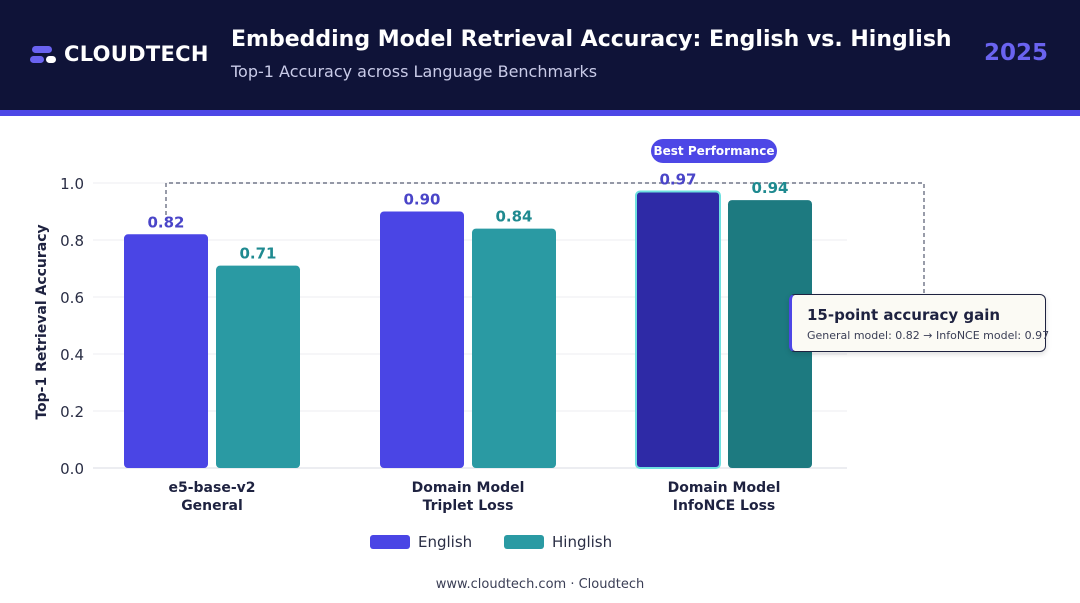  Describe the element at coordinates (72, 298) in the screenshot. I see `y-tick-label: 0.6` at that location.